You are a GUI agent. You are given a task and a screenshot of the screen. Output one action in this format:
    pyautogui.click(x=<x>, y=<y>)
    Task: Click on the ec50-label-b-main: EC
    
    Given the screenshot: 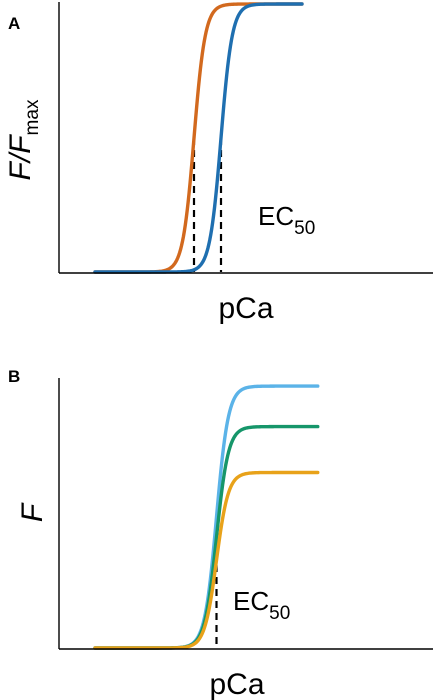 What is the action you would take?
    pyautogui.click(x=251, y=601)
    